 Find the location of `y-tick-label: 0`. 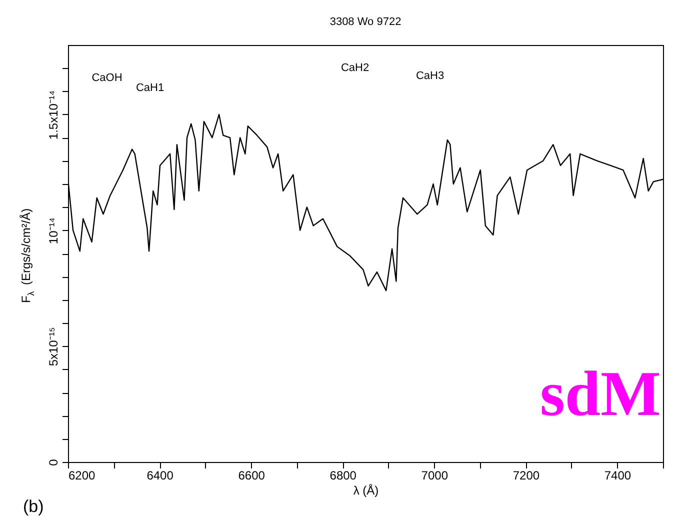

y-tick-label: 0 is located at coordinates (53, 462).